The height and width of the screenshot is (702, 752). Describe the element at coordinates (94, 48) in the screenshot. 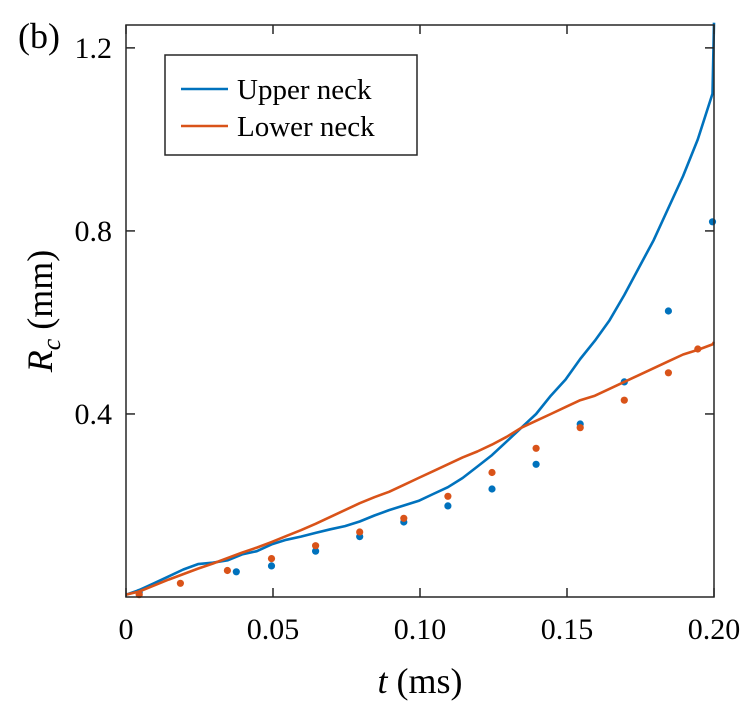

I see `y-tick-label: 1.2` at that location.